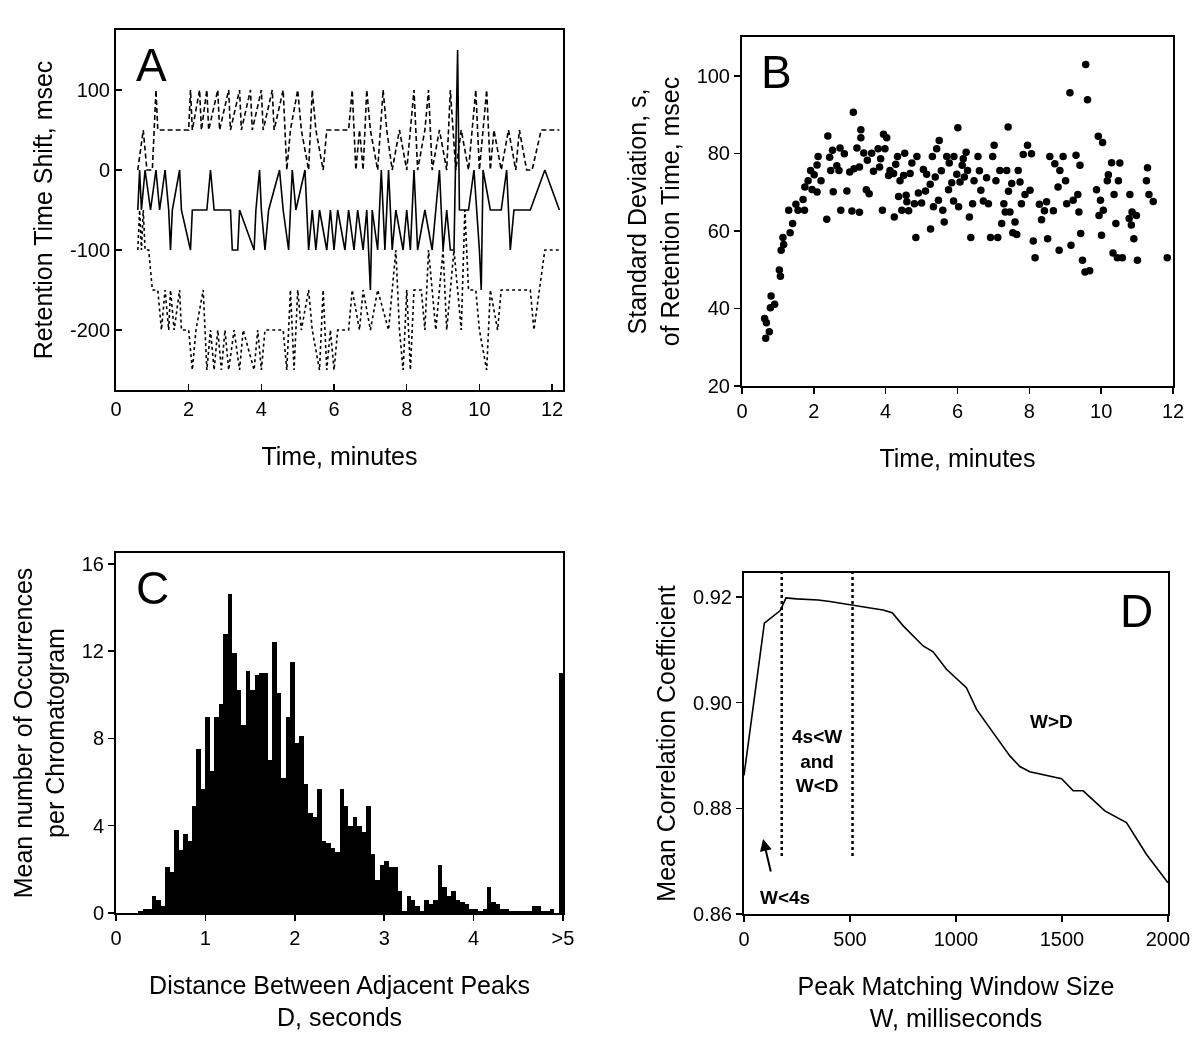 Image resolution: width=1195 pixels, height=1051 pixels. I want to click on x-tick-label: 3, so click(384, 938).